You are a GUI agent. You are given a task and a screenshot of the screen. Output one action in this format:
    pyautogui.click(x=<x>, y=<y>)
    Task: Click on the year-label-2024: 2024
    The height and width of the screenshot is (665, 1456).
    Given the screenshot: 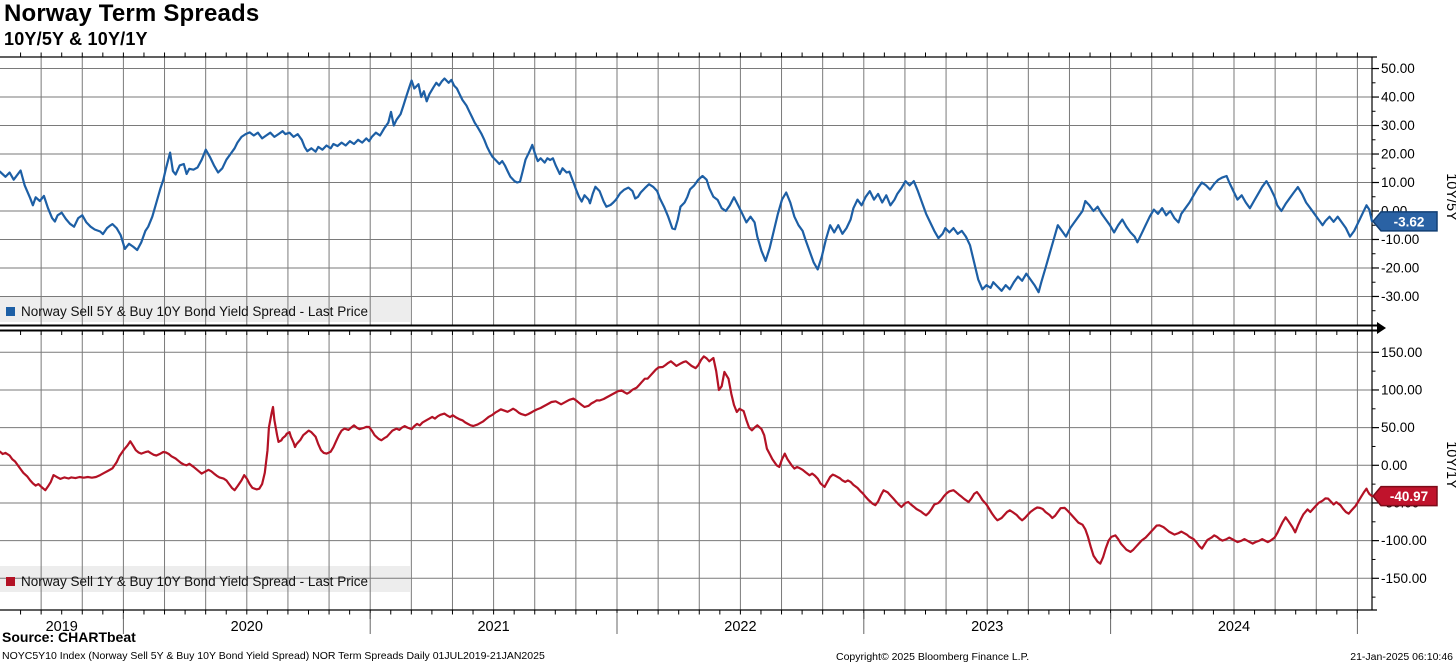 What is the action you would take?
    pyautogui.click(x=1234, y=627)
    